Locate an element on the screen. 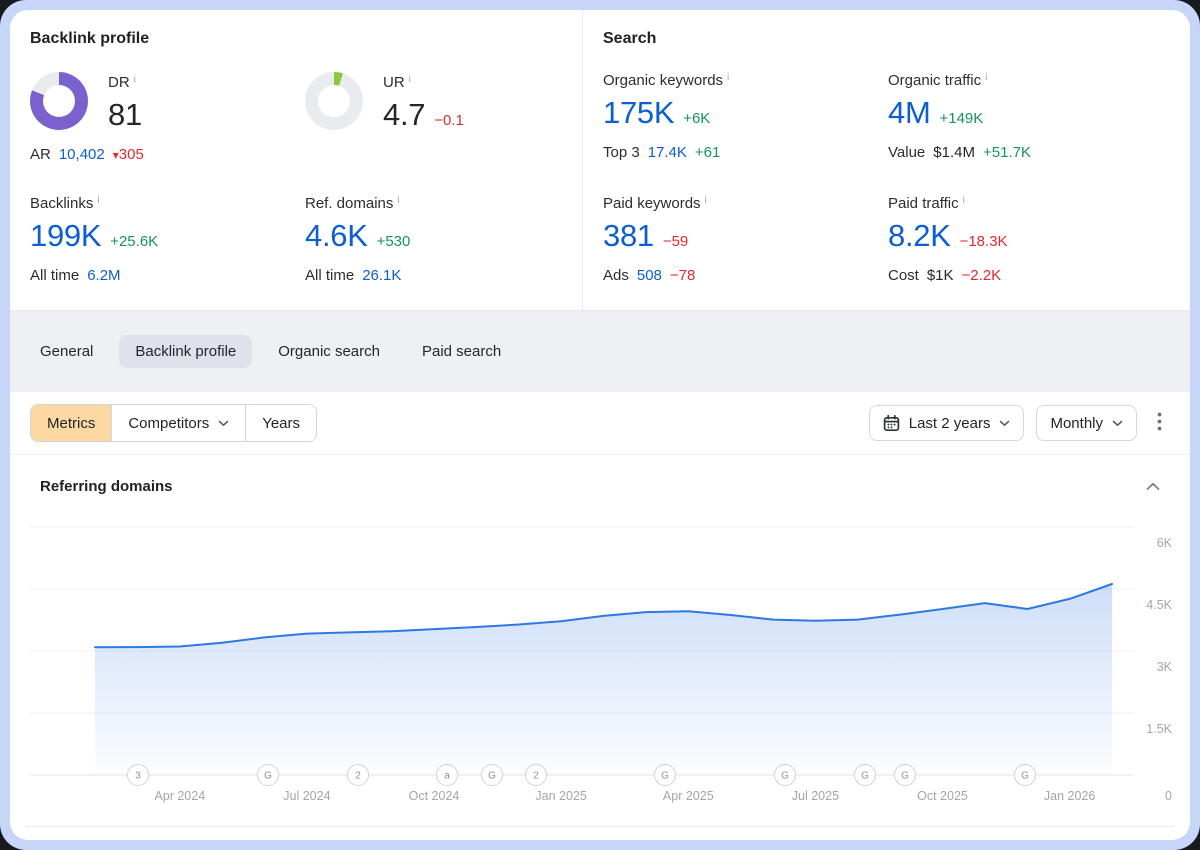  stat-backlinks: Backlinks i 199K +25.6K All time 6.2M is located at coordinates (167, 239).